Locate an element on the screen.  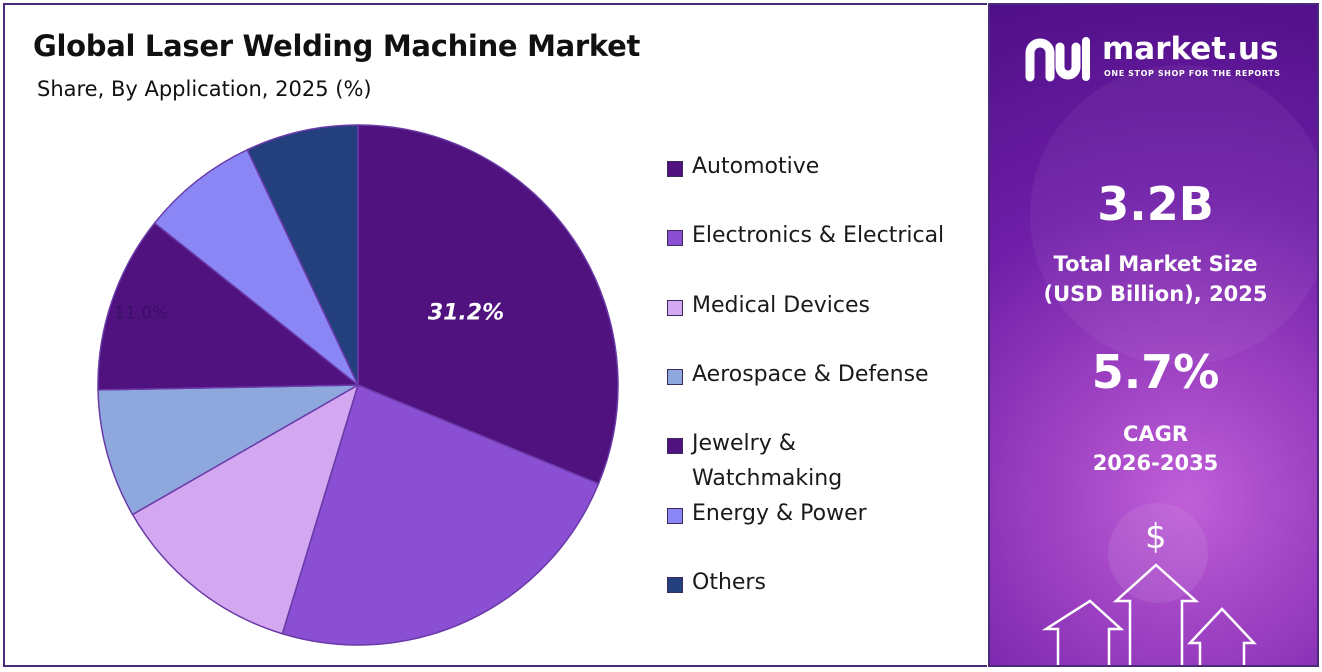
pie-slice-electronics-electrical is located at coordinates (440, 514).